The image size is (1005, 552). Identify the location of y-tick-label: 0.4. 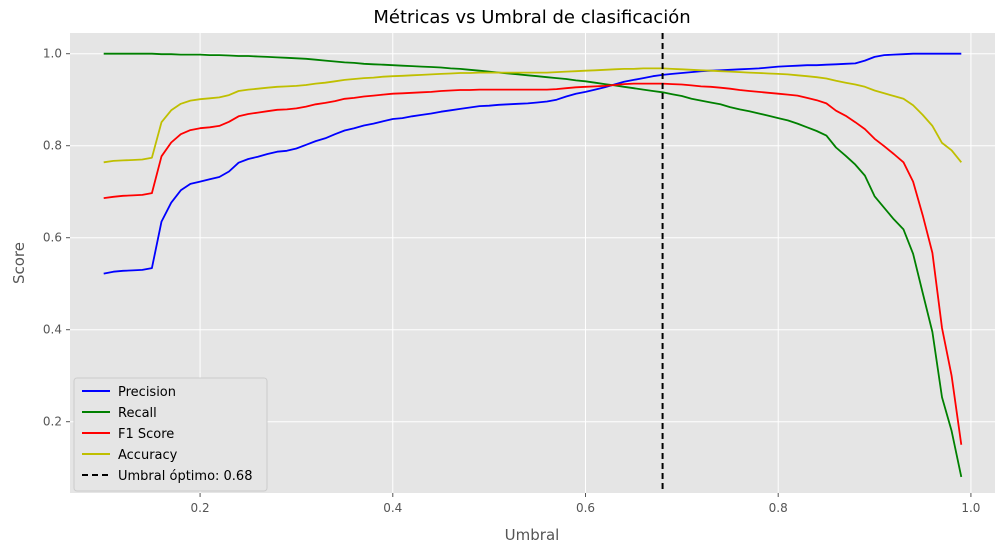
(52, 330).